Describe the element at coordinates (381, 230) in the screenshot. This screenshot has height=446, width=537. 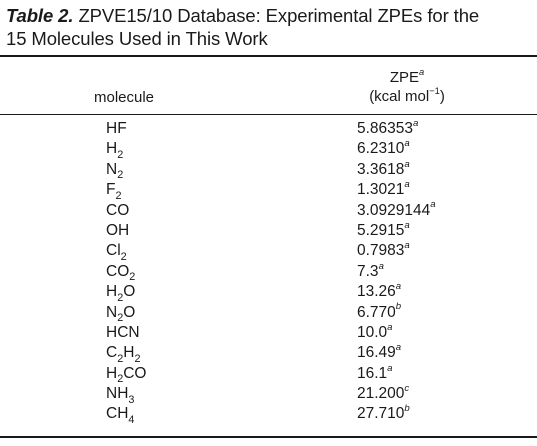
I see `zpe-value: 5.2915` at that location.